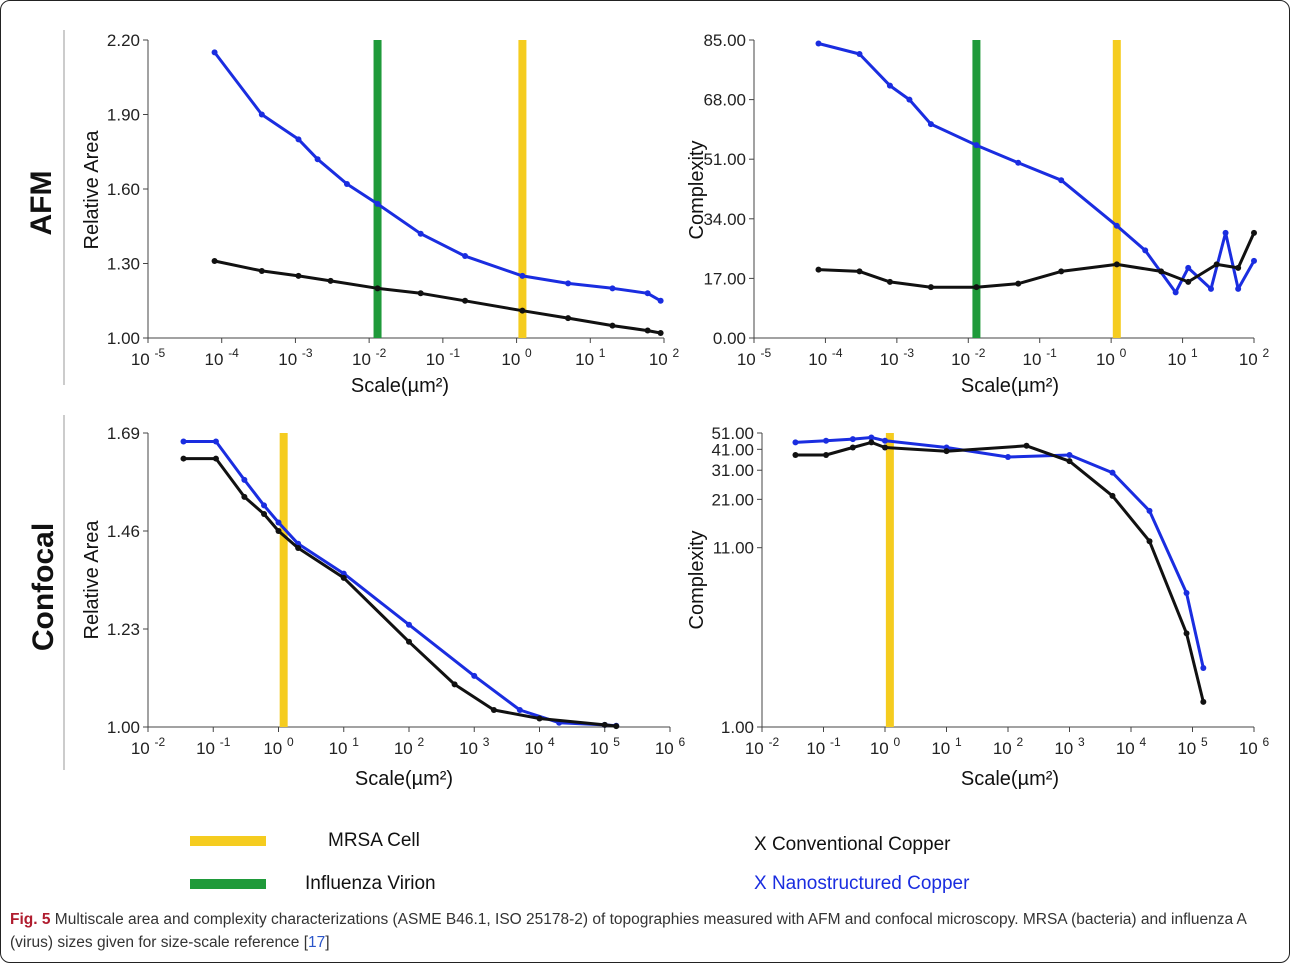  I want to click on afm-complexity-line-nanostructured, so click(1037, 168).